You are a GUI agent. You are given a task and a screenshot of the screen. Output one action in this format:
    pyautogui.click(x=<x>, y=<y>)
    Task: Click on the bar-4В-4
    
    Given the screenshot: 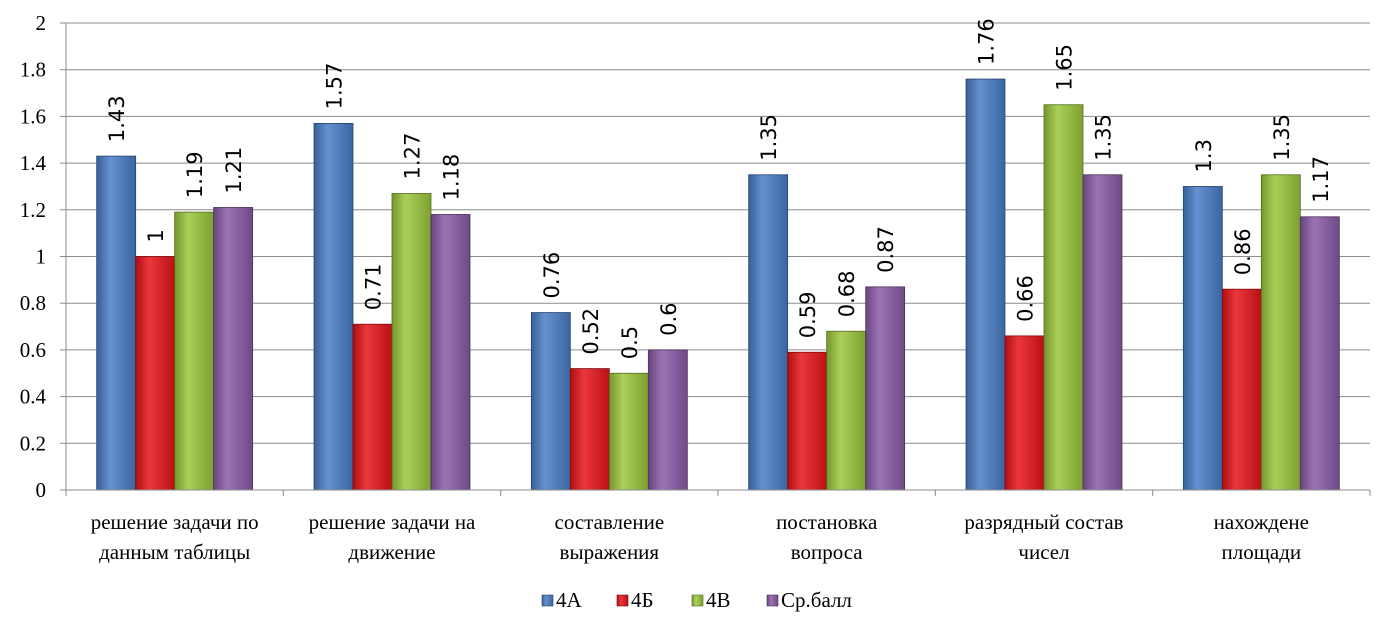 What is the action you would take?
    pyautogui.click(x=1063, y=297)
    